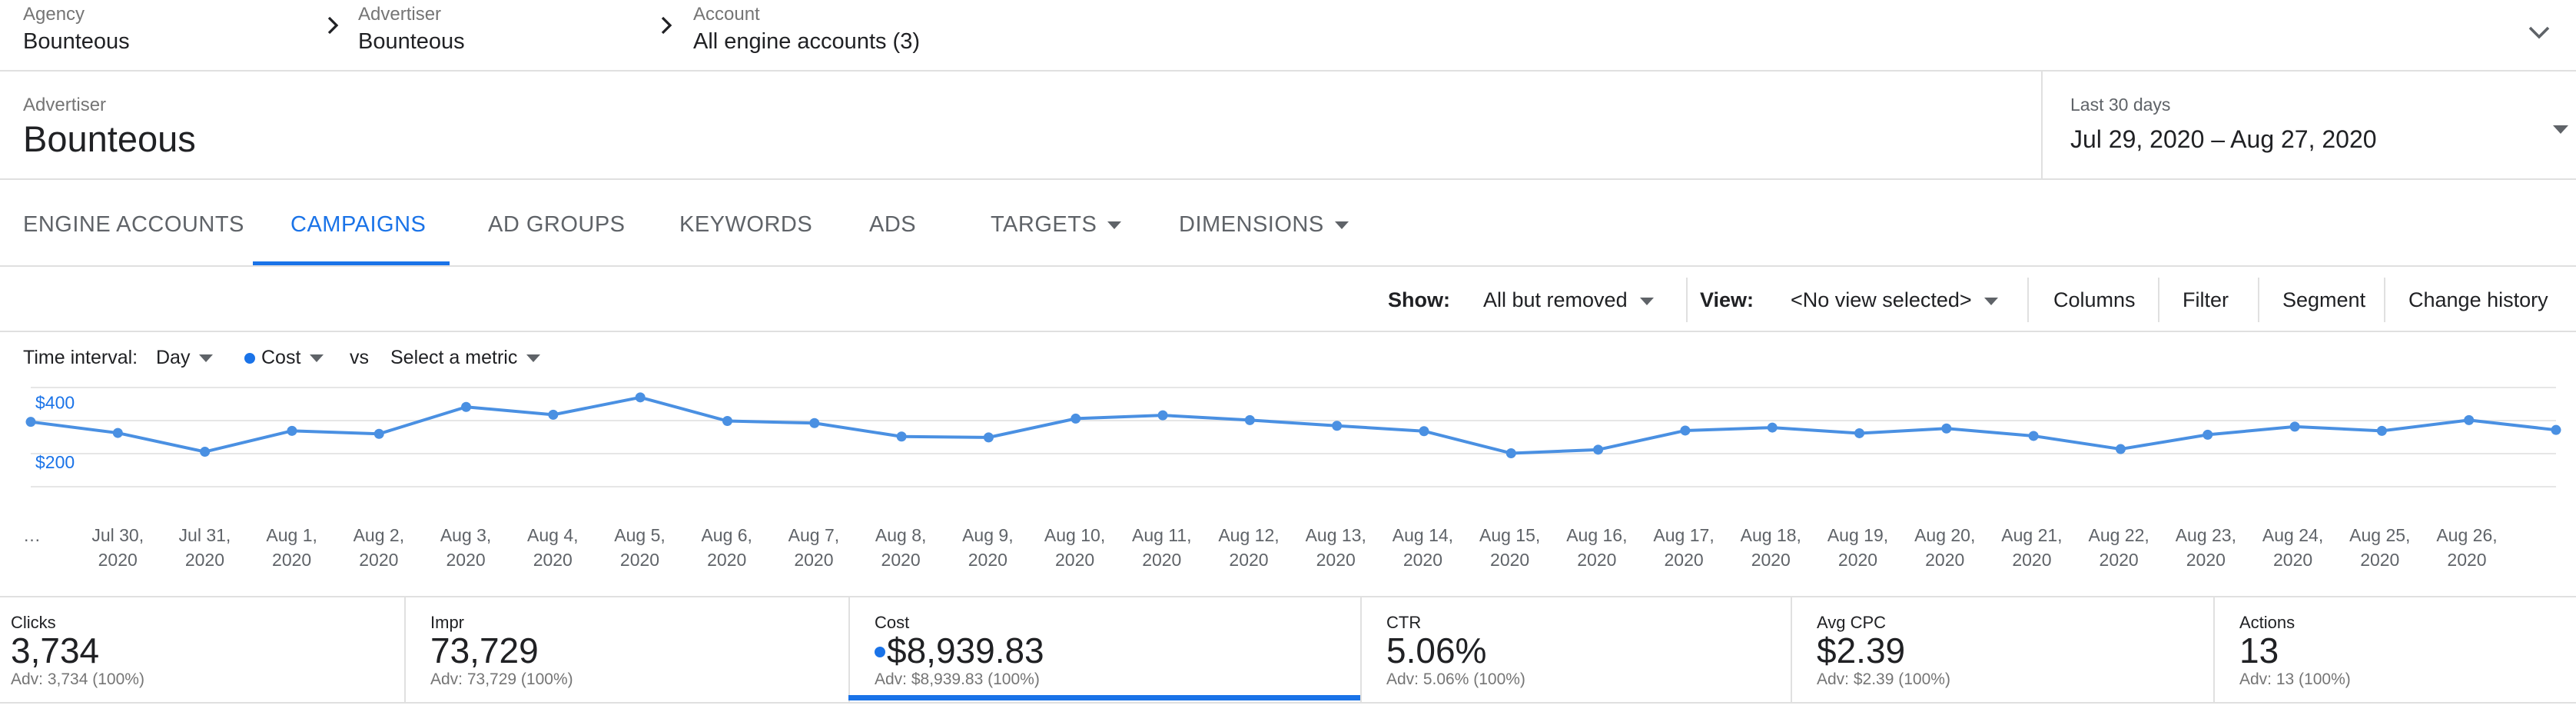 This screenshot has width=2576, height=712. I want to click on x-tick-label: Aug 10,, so click(1074, 535).